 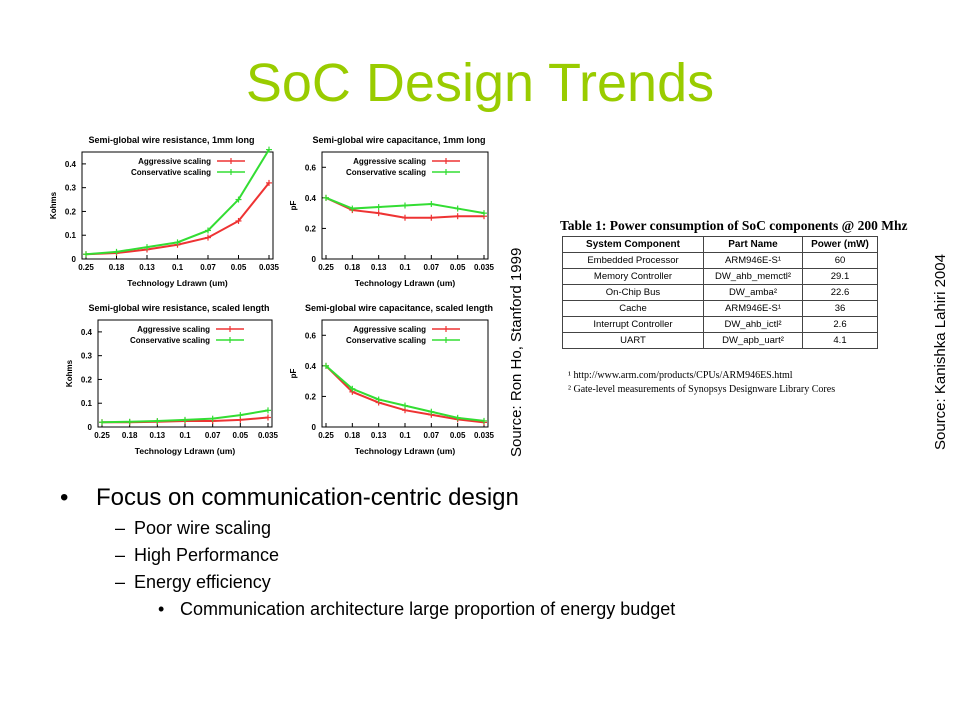 I want to click on table-cell: DW_ahb_ictl², so click(x=753, y=324).